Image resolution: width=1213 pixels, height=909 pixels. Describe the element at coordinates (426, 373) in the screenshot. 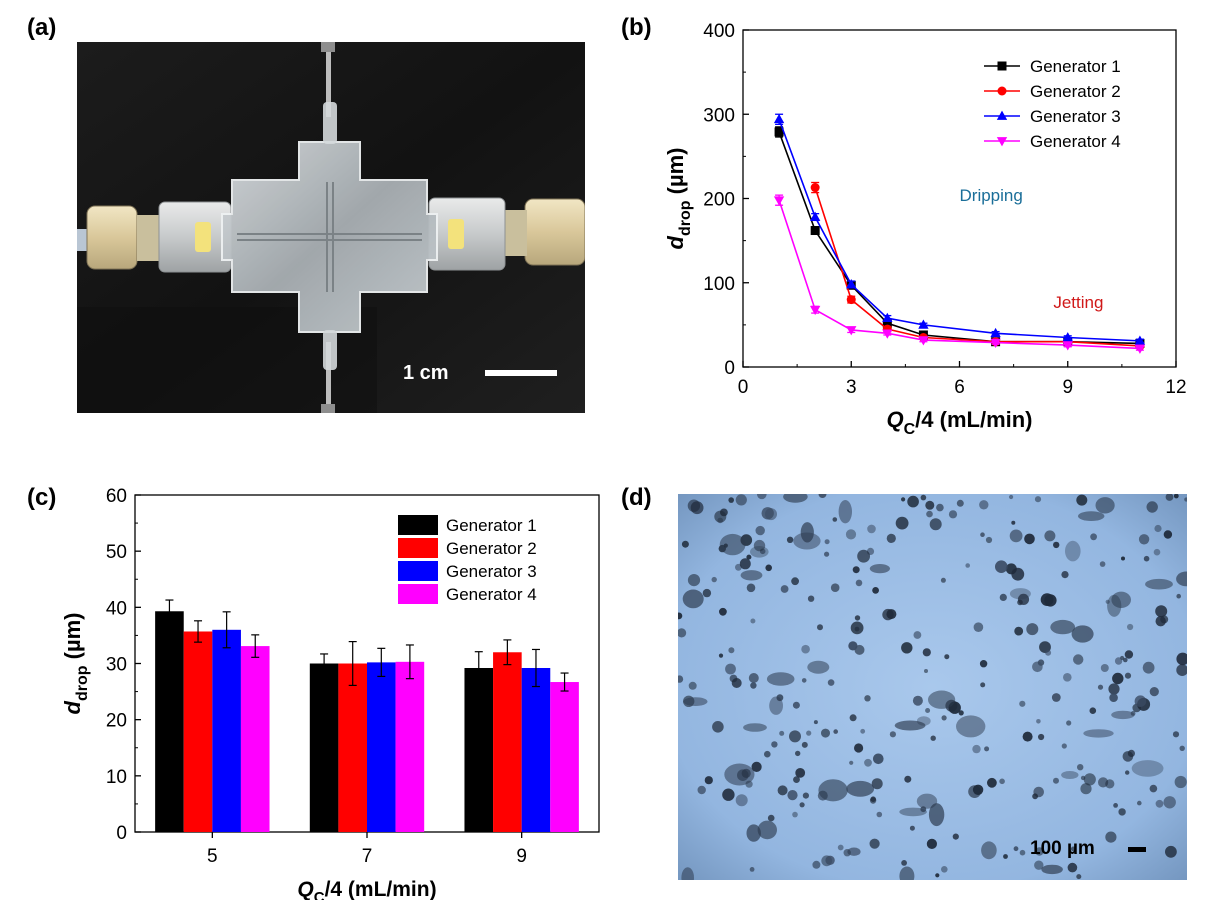

I see `scale-bar-label-a: 1 cm` at that location.